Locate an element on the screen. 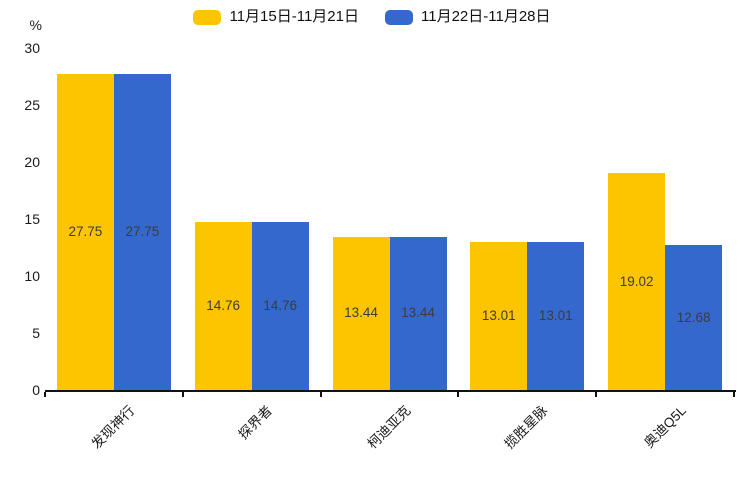 The width and height of the screenshot is (744, 496). bar-week2-cat4 is located at coordinates (556, 315).